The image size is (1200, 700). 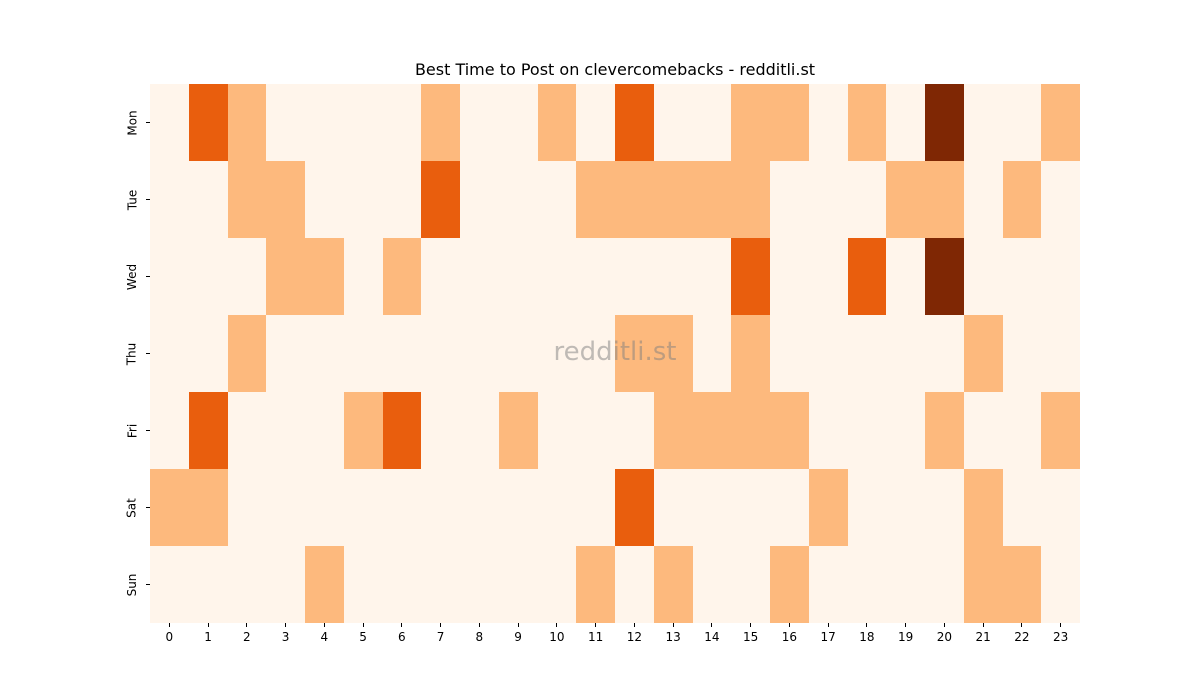 What do you see at coordinates (132, 430) in the screenshot?
I see `y-tick-label: Fri` at bounding box center [132, 430].